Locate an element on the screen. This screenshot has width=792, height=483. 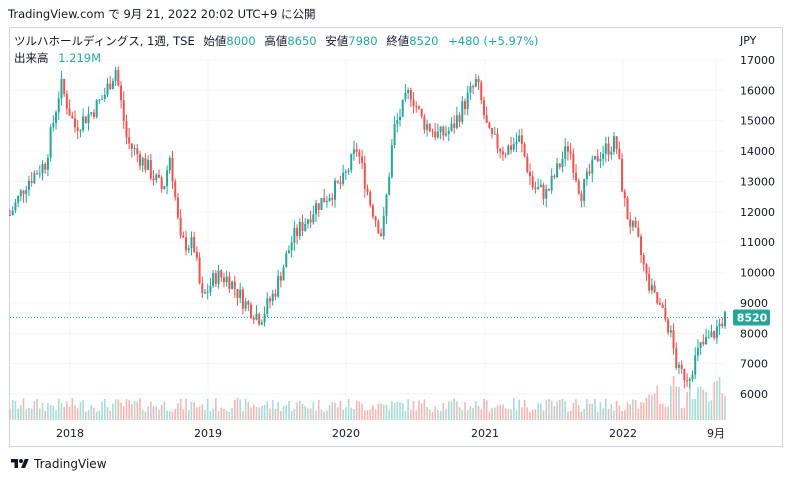
x-tick-label: 2019 is located at coordinates (208, 433).